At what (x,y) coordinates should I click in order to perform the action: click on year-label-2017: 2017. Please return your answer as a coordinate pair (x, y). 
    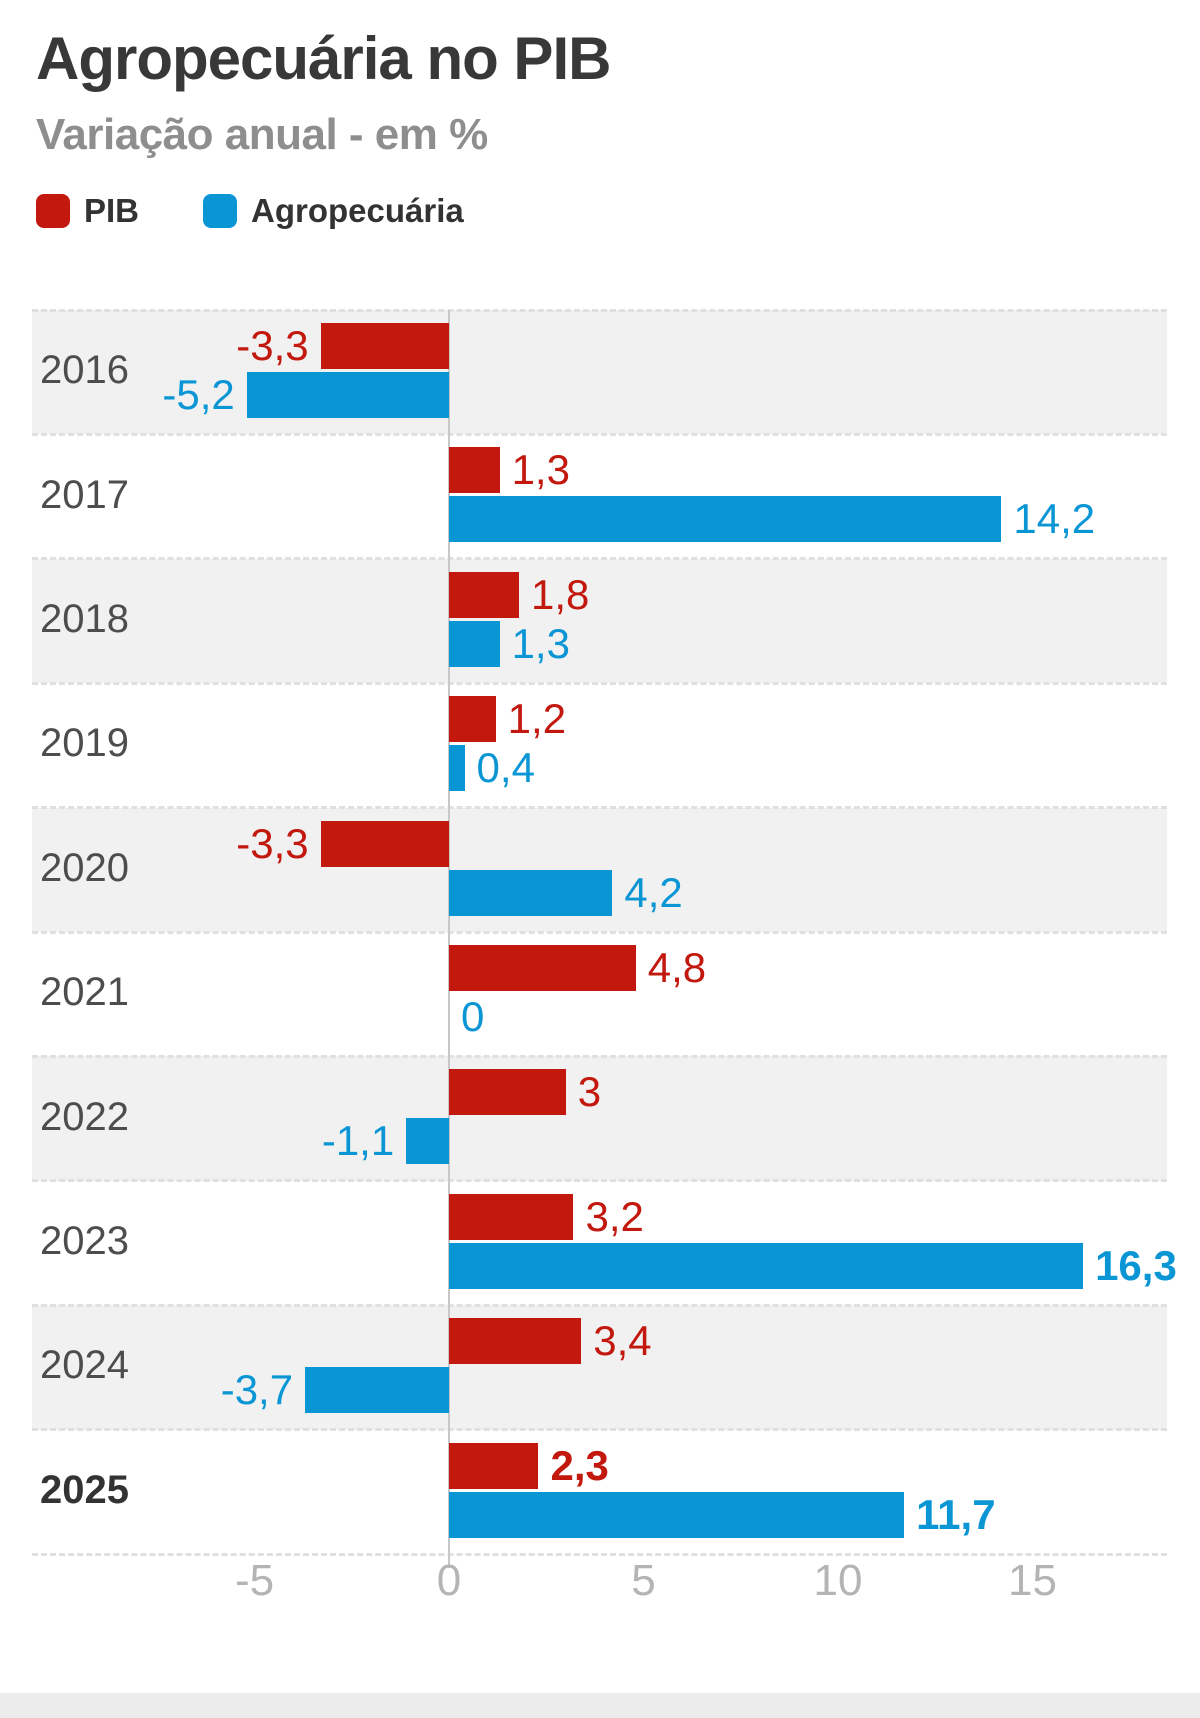
    Looking at the image, I should click on (84, 494).